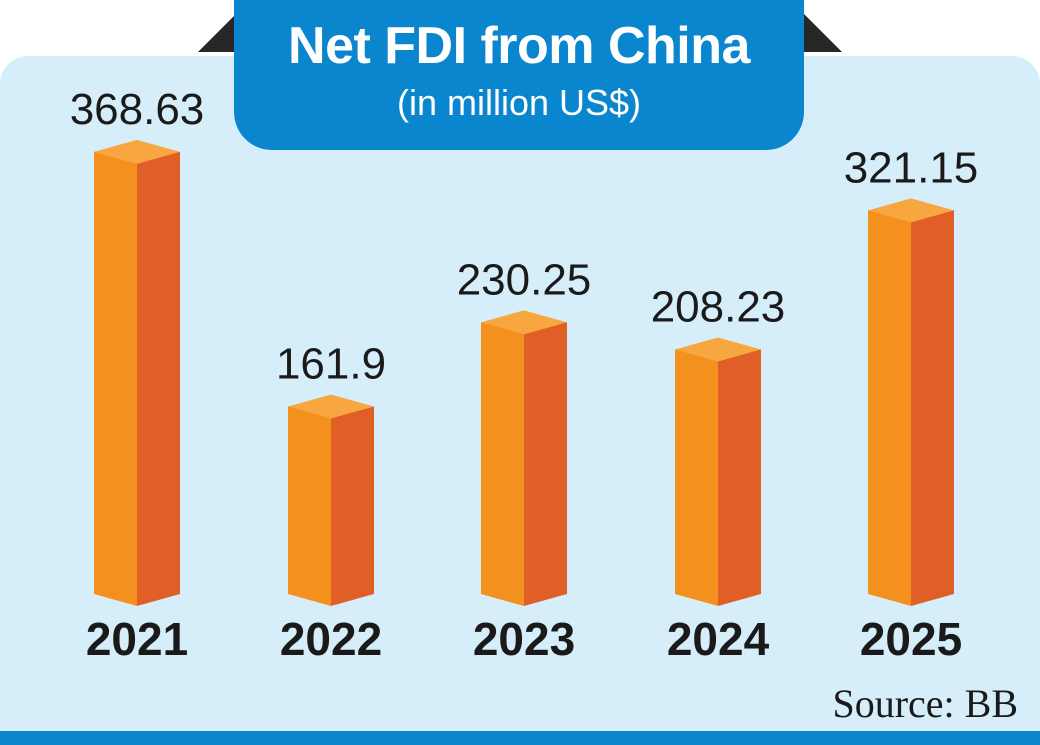 This screenshot has width=1040, height=745. Describe the element at coordinates (137, 639) in the screenshot. I see `x-tick-label: 2021` at that location.